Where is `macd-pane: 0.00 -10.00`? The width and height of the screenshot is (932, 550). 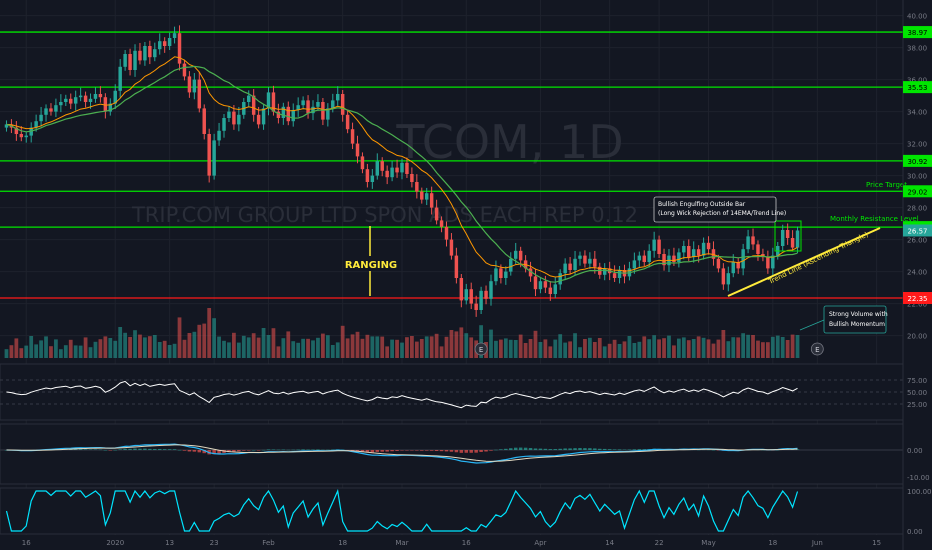 macd-pane: 0.00 -10.00 is located at coordinates (465, 454).